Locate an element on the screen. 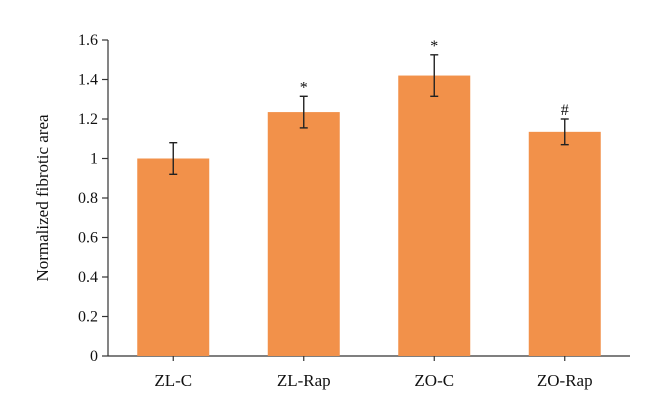  y-tick-label: 0.8 is located at coordinates (88, 198).